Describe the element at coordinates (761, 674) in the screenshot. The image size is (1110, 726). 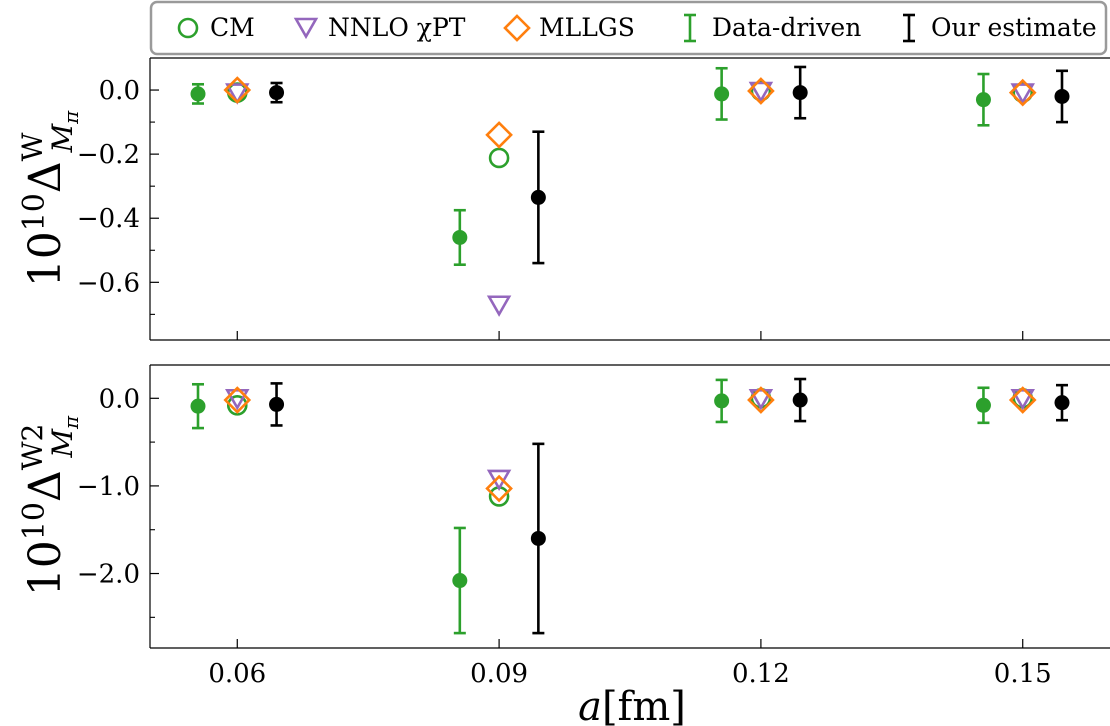
I see `x-tick-label: 0.12` at that location.